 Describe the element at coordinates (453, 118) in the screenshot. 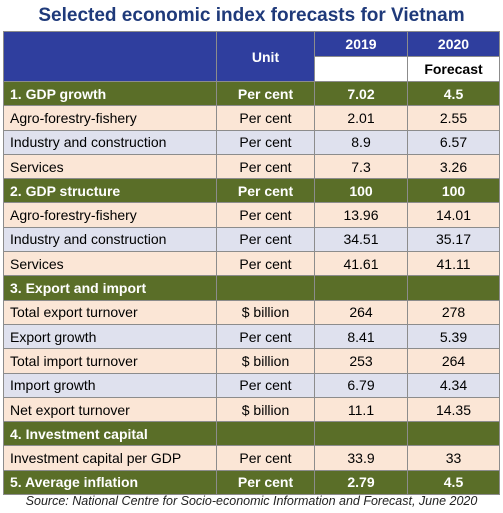

I see `row-2020: 2.55` at that location.